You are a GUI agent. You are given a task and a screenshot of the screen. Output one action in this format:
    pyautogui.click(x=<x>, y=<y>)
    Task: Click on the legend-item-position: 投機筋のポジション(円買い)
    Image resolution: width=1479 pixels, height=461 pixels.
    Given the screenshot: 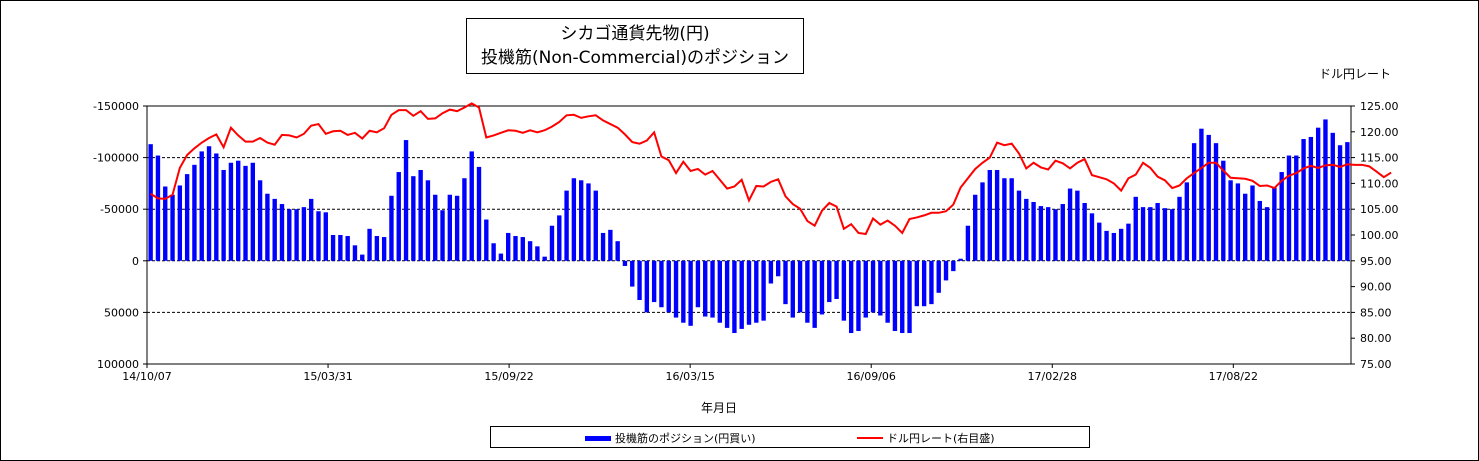 What is the action you would take?
    pyautogui.click(x=670, y=438)
    